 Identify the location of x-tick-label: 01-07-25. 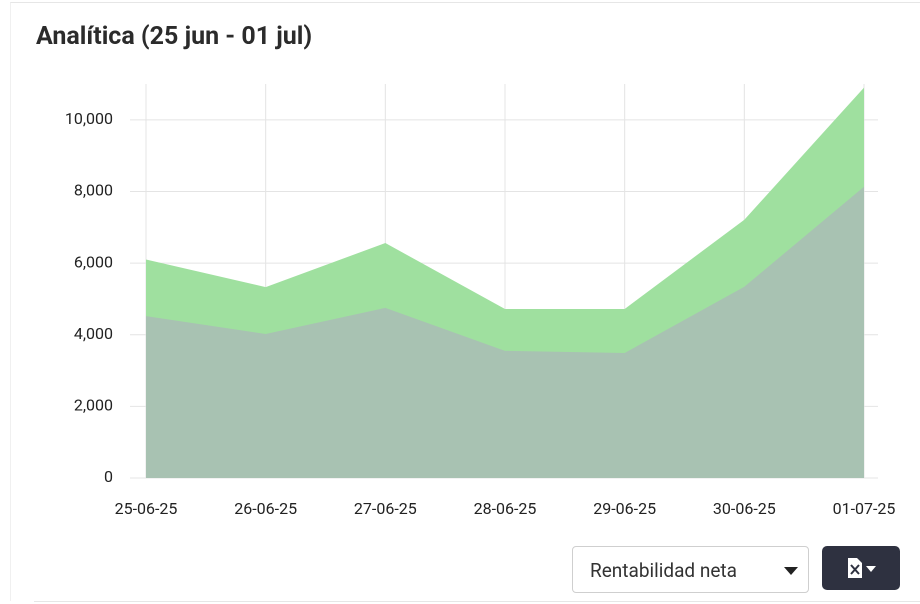
(864, 508).